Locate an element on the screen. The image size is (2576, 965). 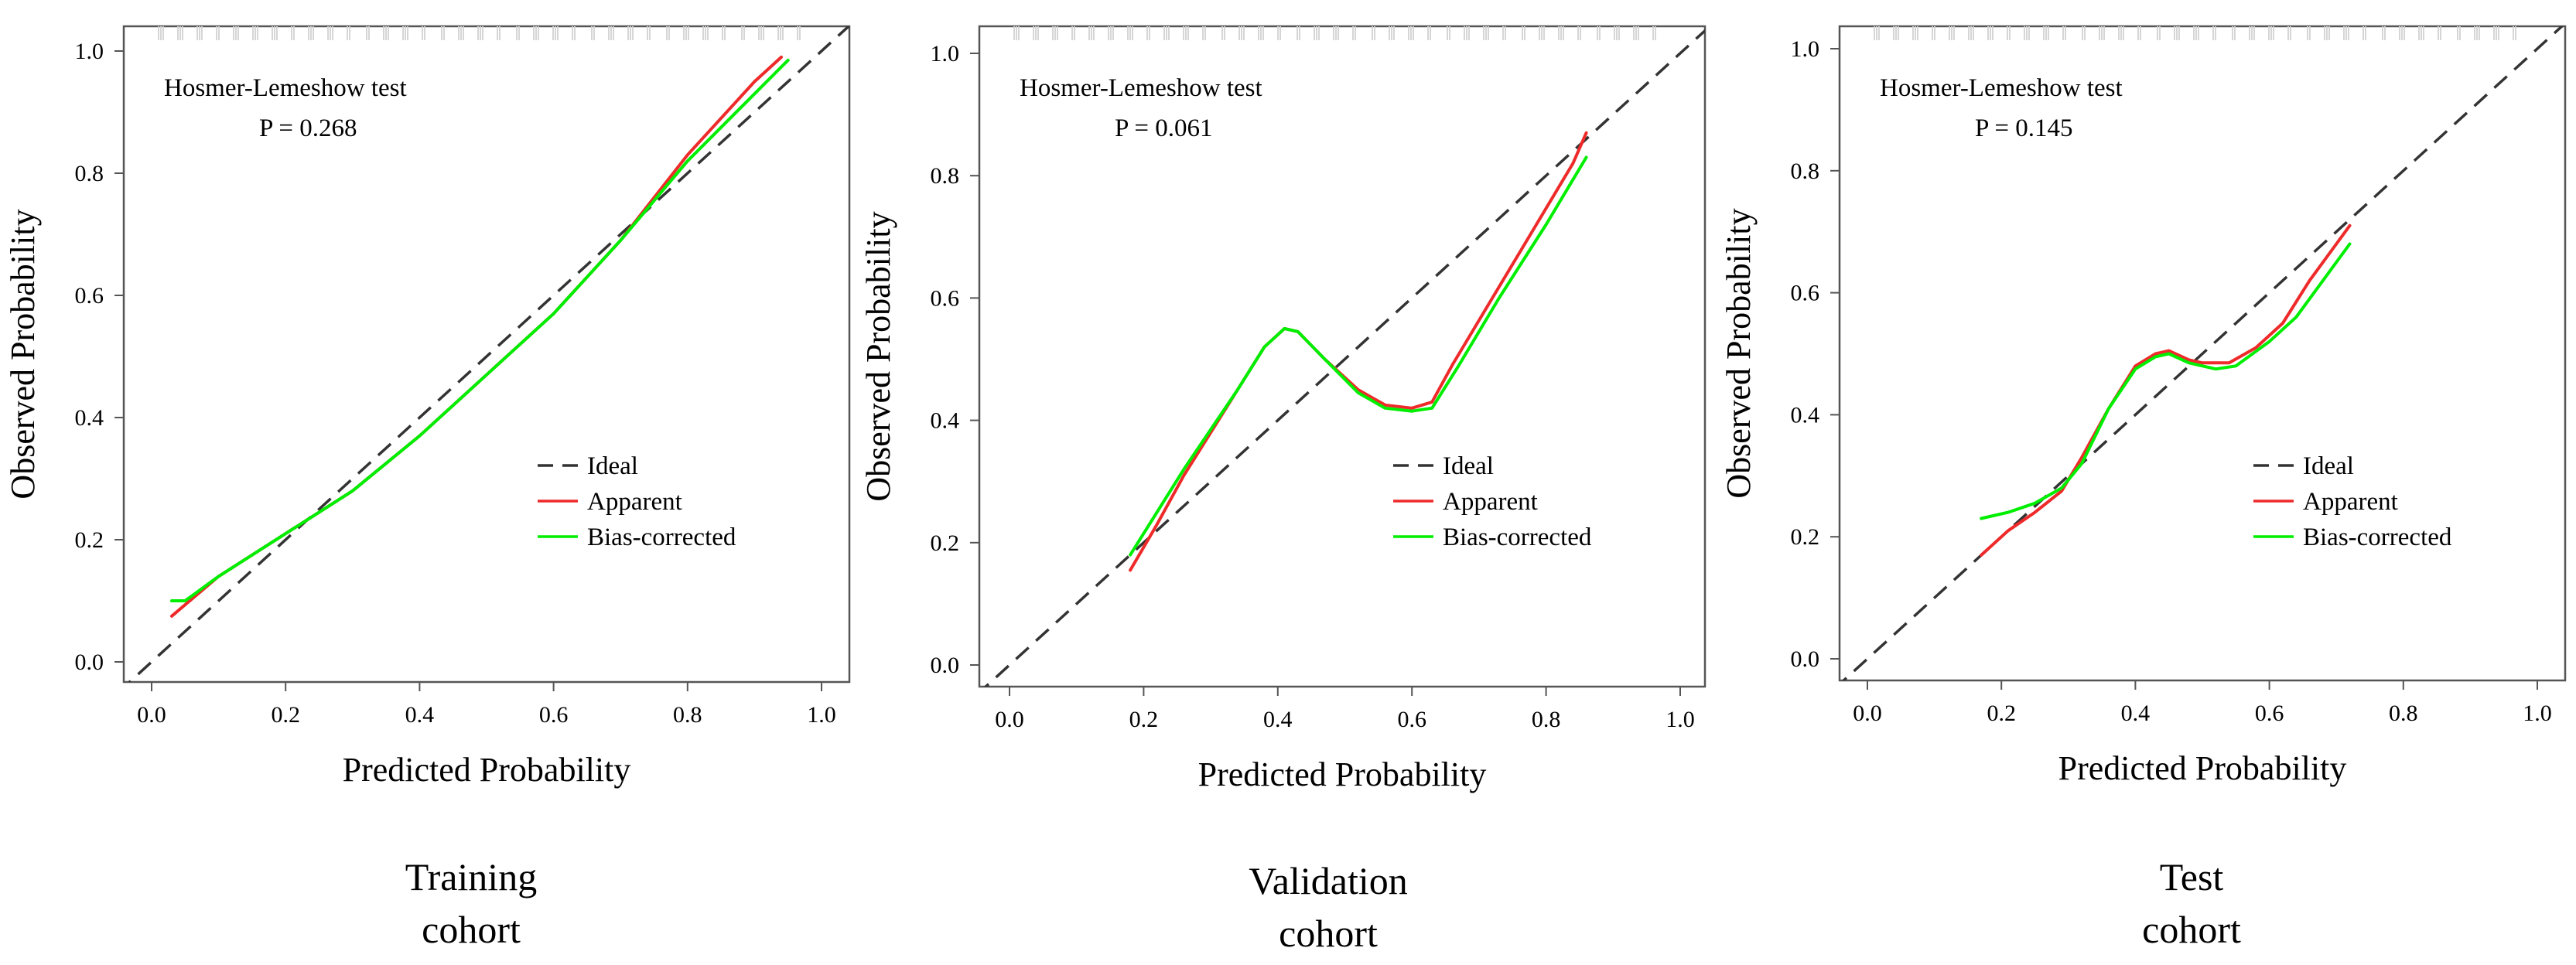
caption-training: Training cohort is located at coordinates (471, 904).